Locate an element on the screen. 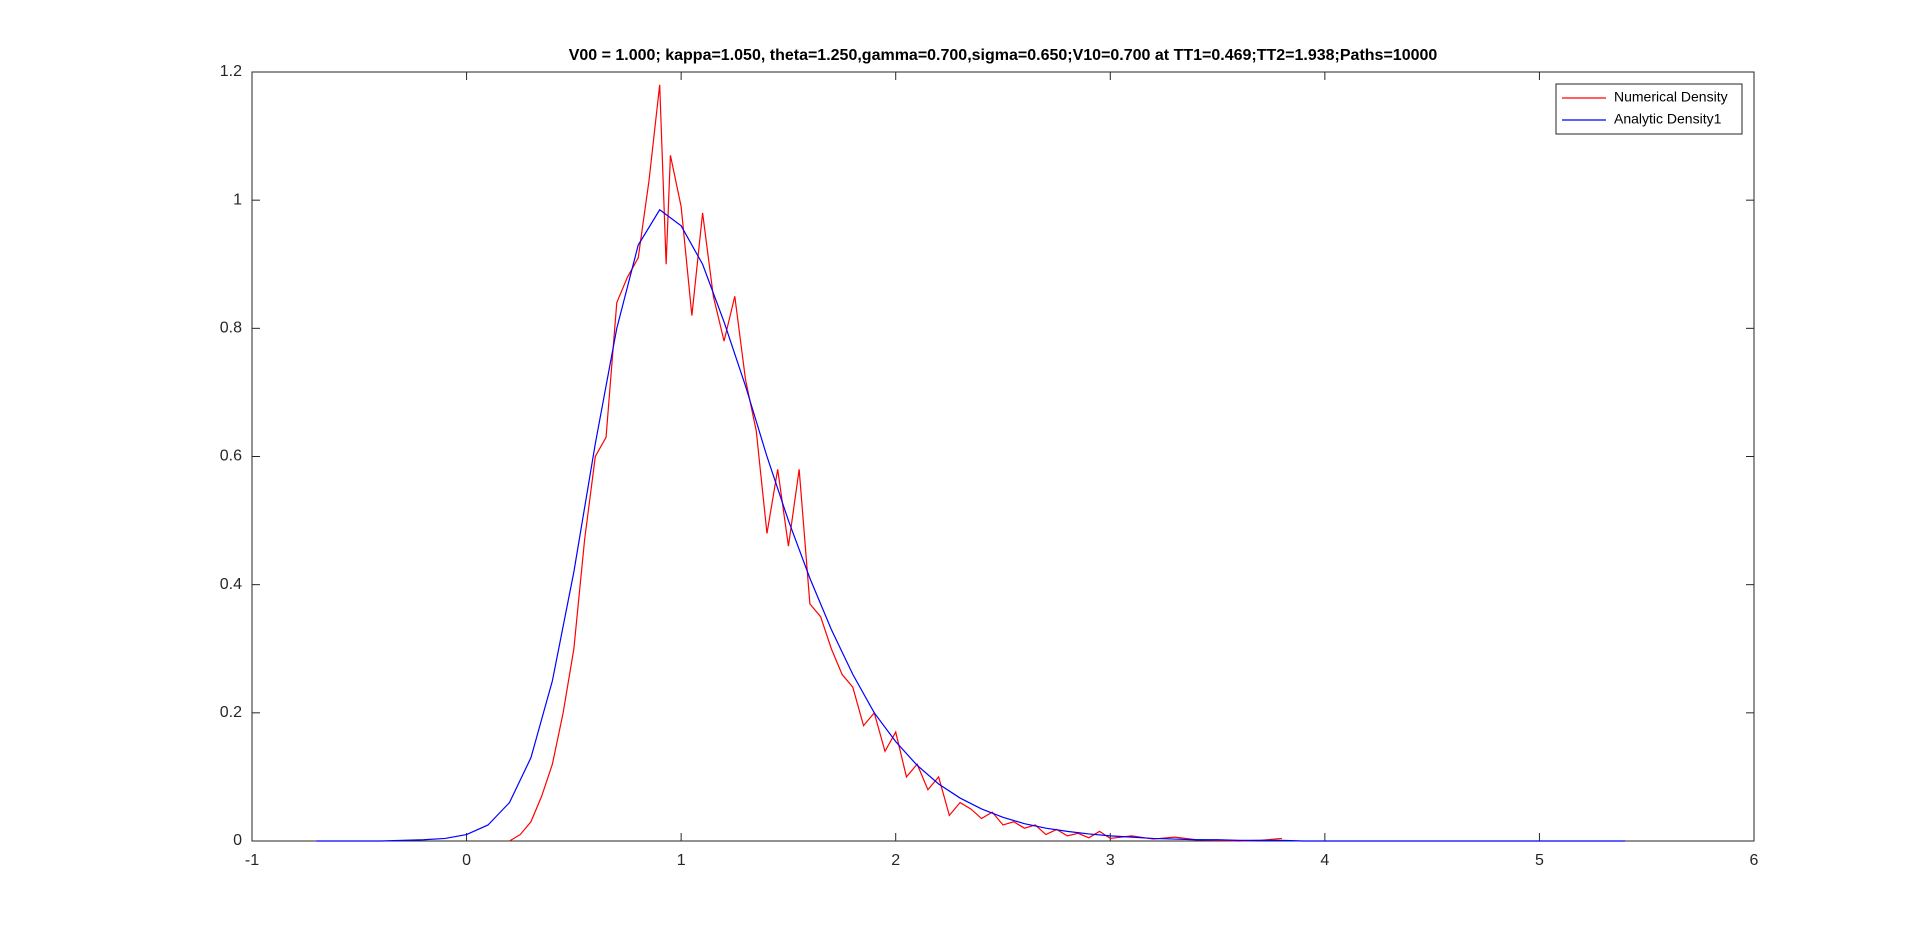  x-tick-label: 5 is located at coordinates (1539, 860).